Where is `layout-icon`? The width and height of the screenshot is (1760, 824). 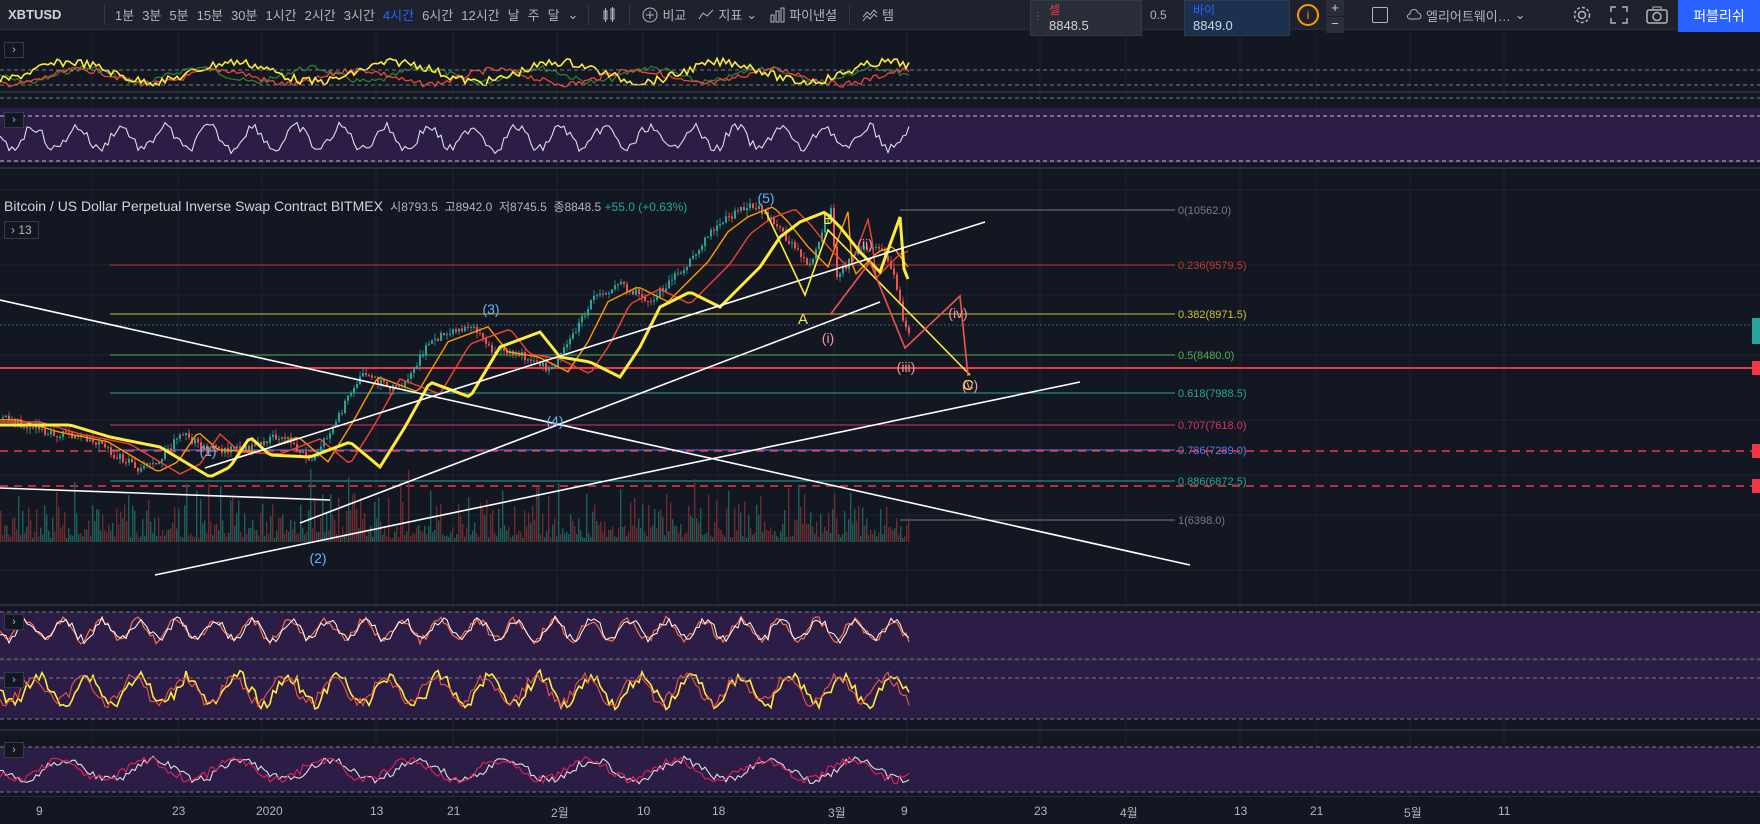 layout-icon is located at coordinates (1380, 15).